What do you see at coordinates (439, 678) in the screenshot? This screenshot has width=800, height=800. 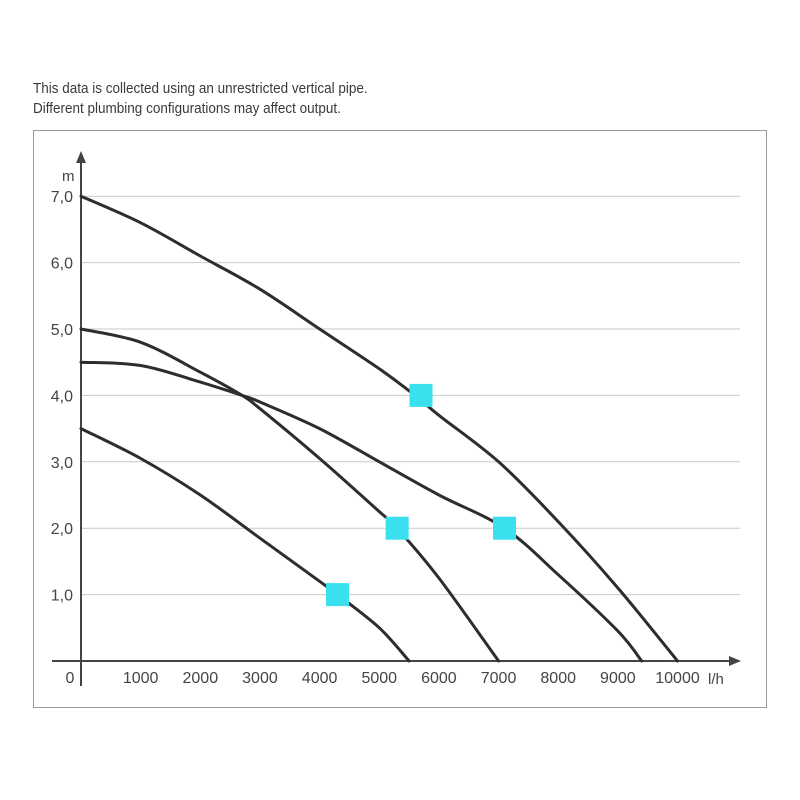 I see `x-tick-label: 6000` at bounding box center [439, 678].